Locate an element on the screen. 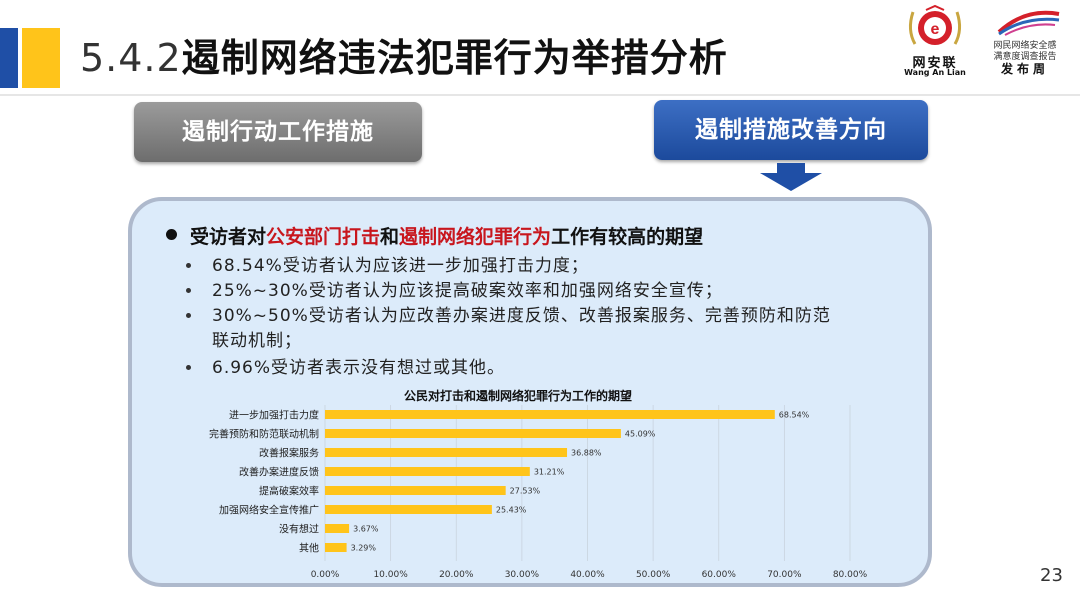 The image size is (1080, 608). logo-subtitle: Wang An Lian is located at coordinates (935, 72).